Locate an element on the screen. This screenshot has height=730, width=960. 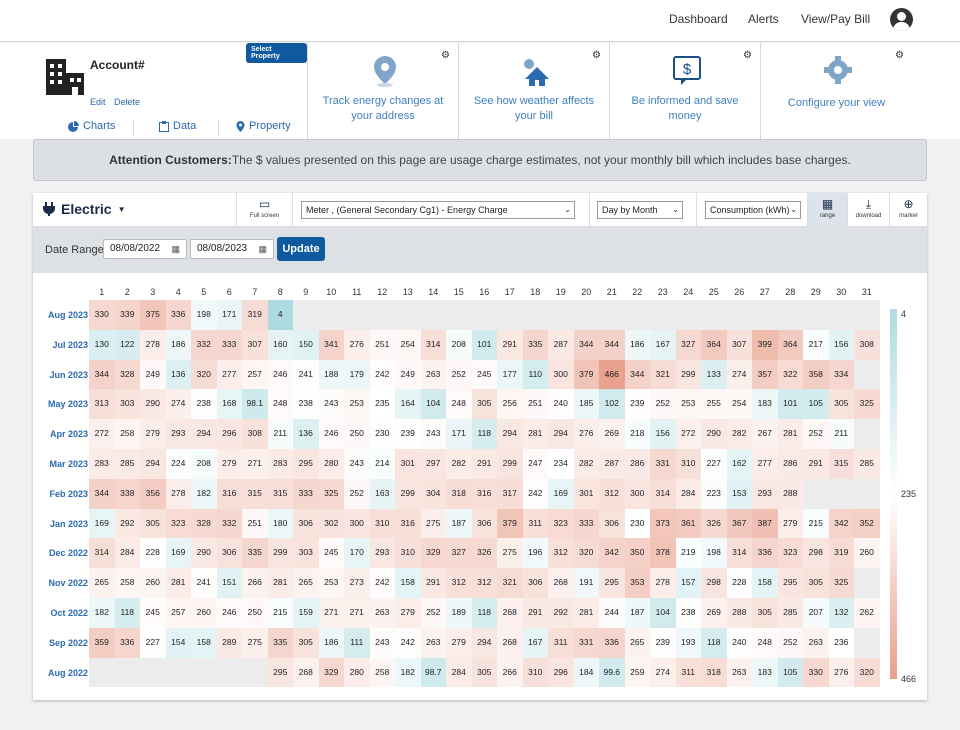
end-date-input: 08/08/2023 ▦ is located at coordinates (232, 249).